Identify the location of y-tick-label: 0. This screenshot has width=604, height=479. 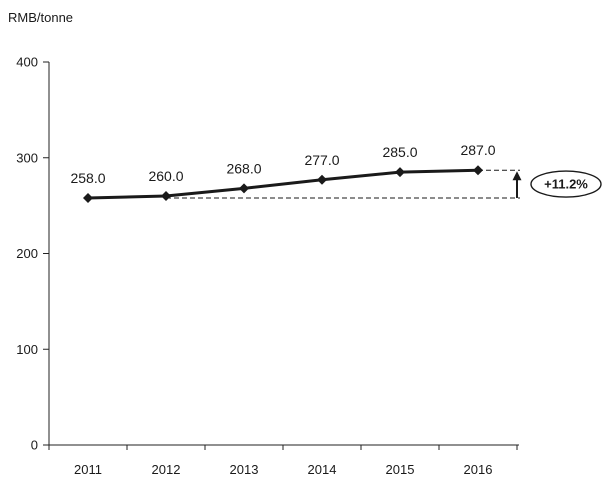
(34, 445).